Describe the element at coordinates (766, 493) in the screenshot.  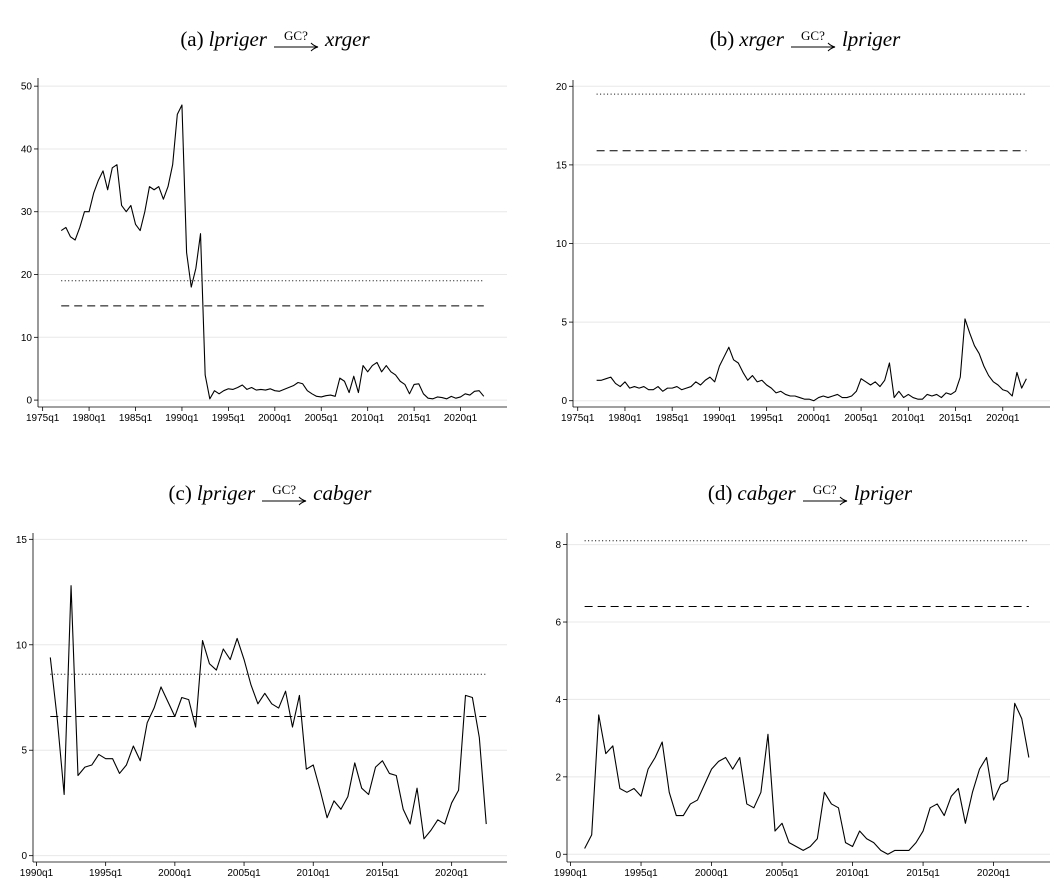
I see `title-from: cabger` at that location.